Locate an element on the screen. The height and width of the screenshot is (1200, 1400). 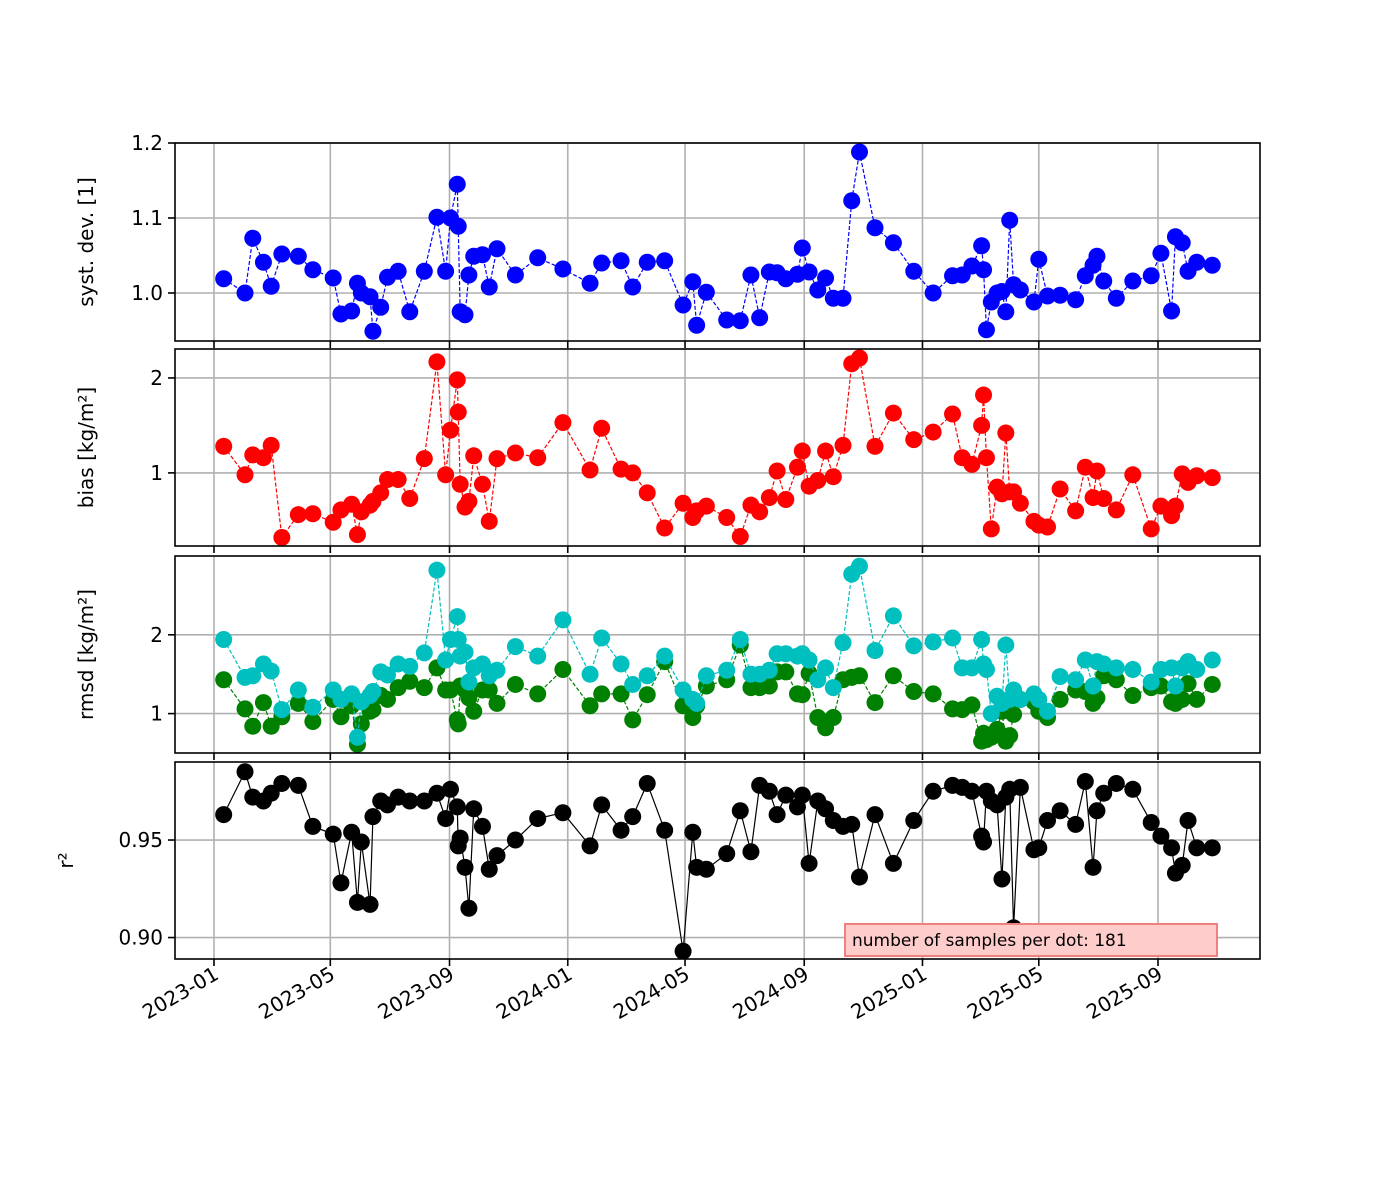
panel-2: 1 2 bias [kg/m²] is located at coordinates (667, 450).